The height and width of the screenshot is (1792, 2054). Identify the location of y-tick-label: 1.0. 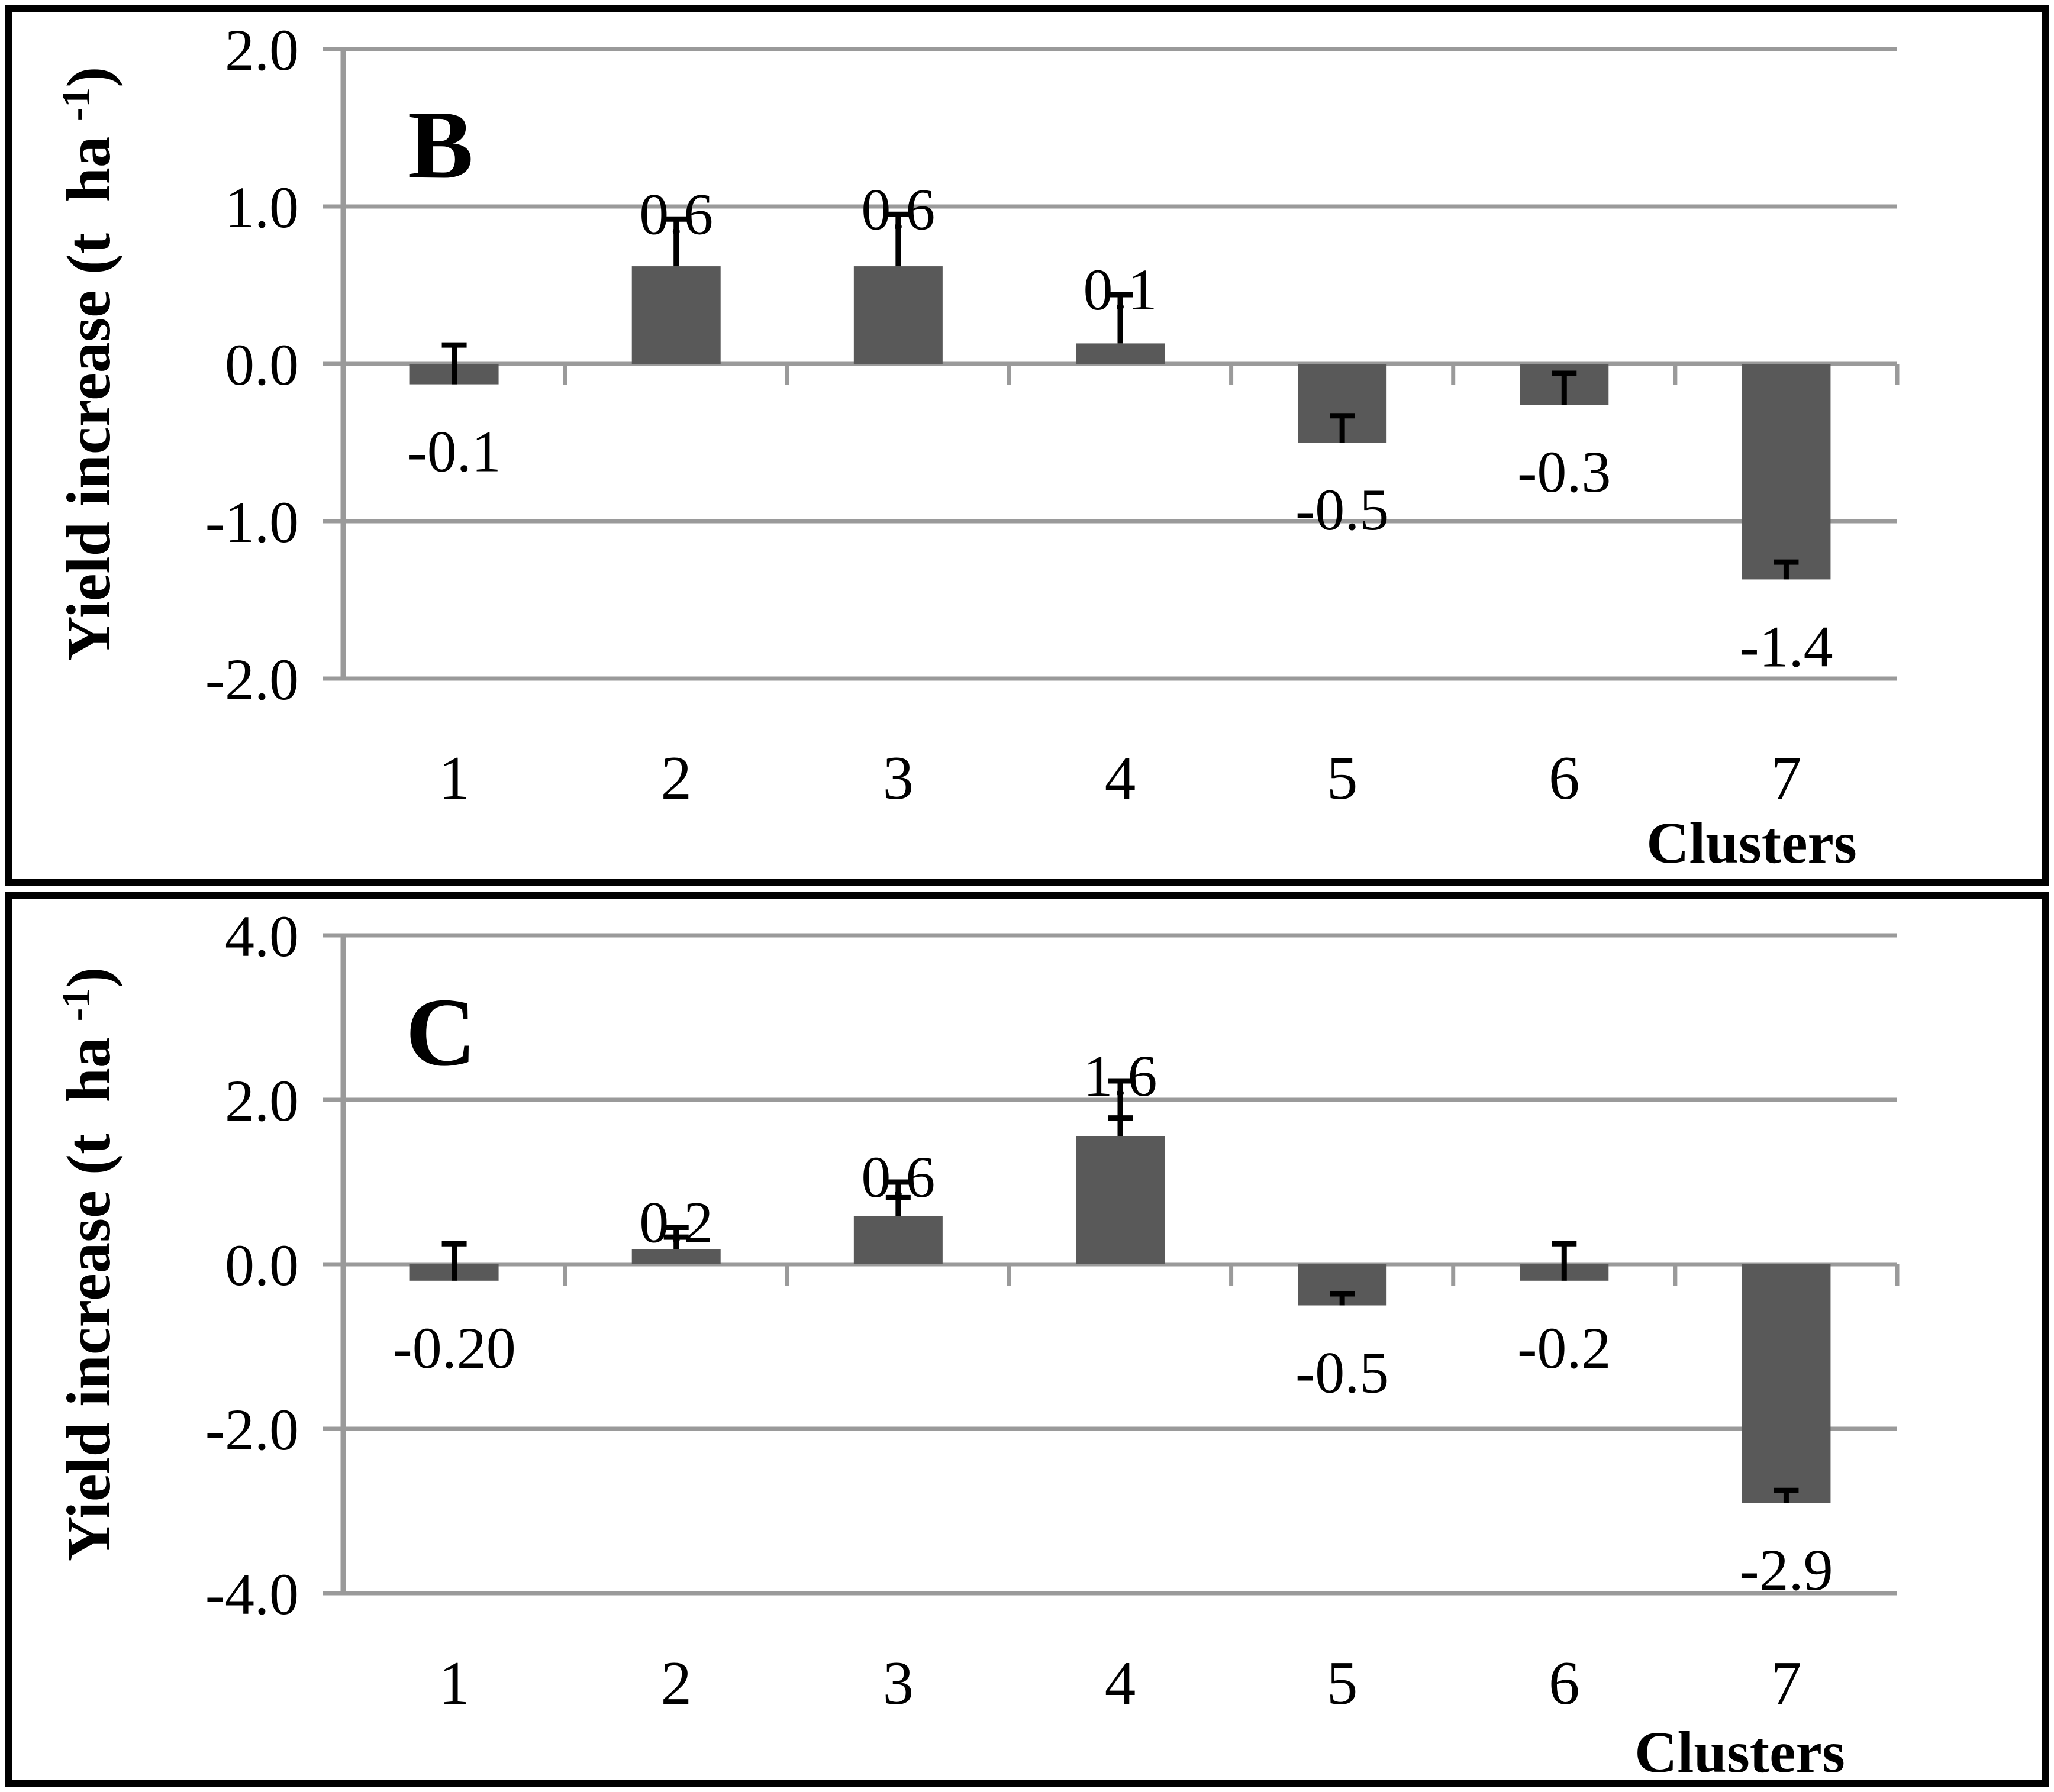
(262, 207).